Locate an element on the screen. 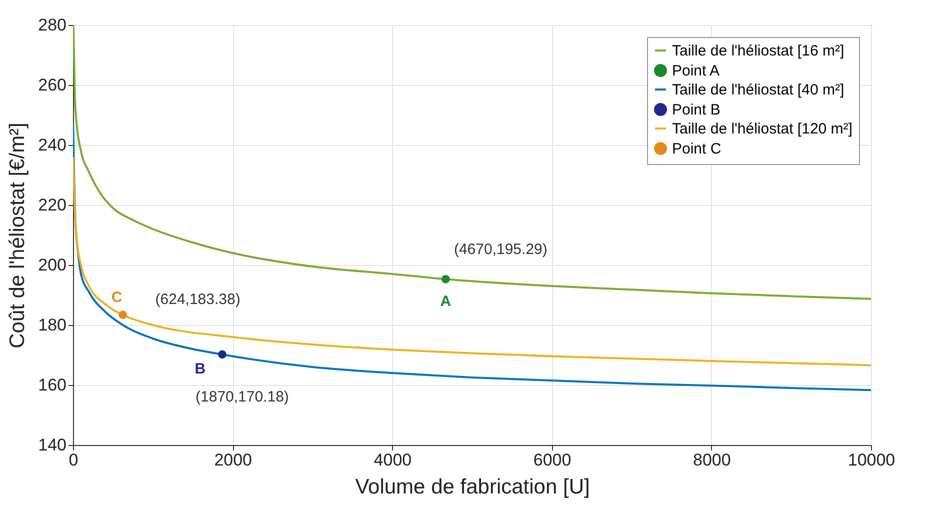  y-tick-label: 280 is located at coordinates (52, 25).